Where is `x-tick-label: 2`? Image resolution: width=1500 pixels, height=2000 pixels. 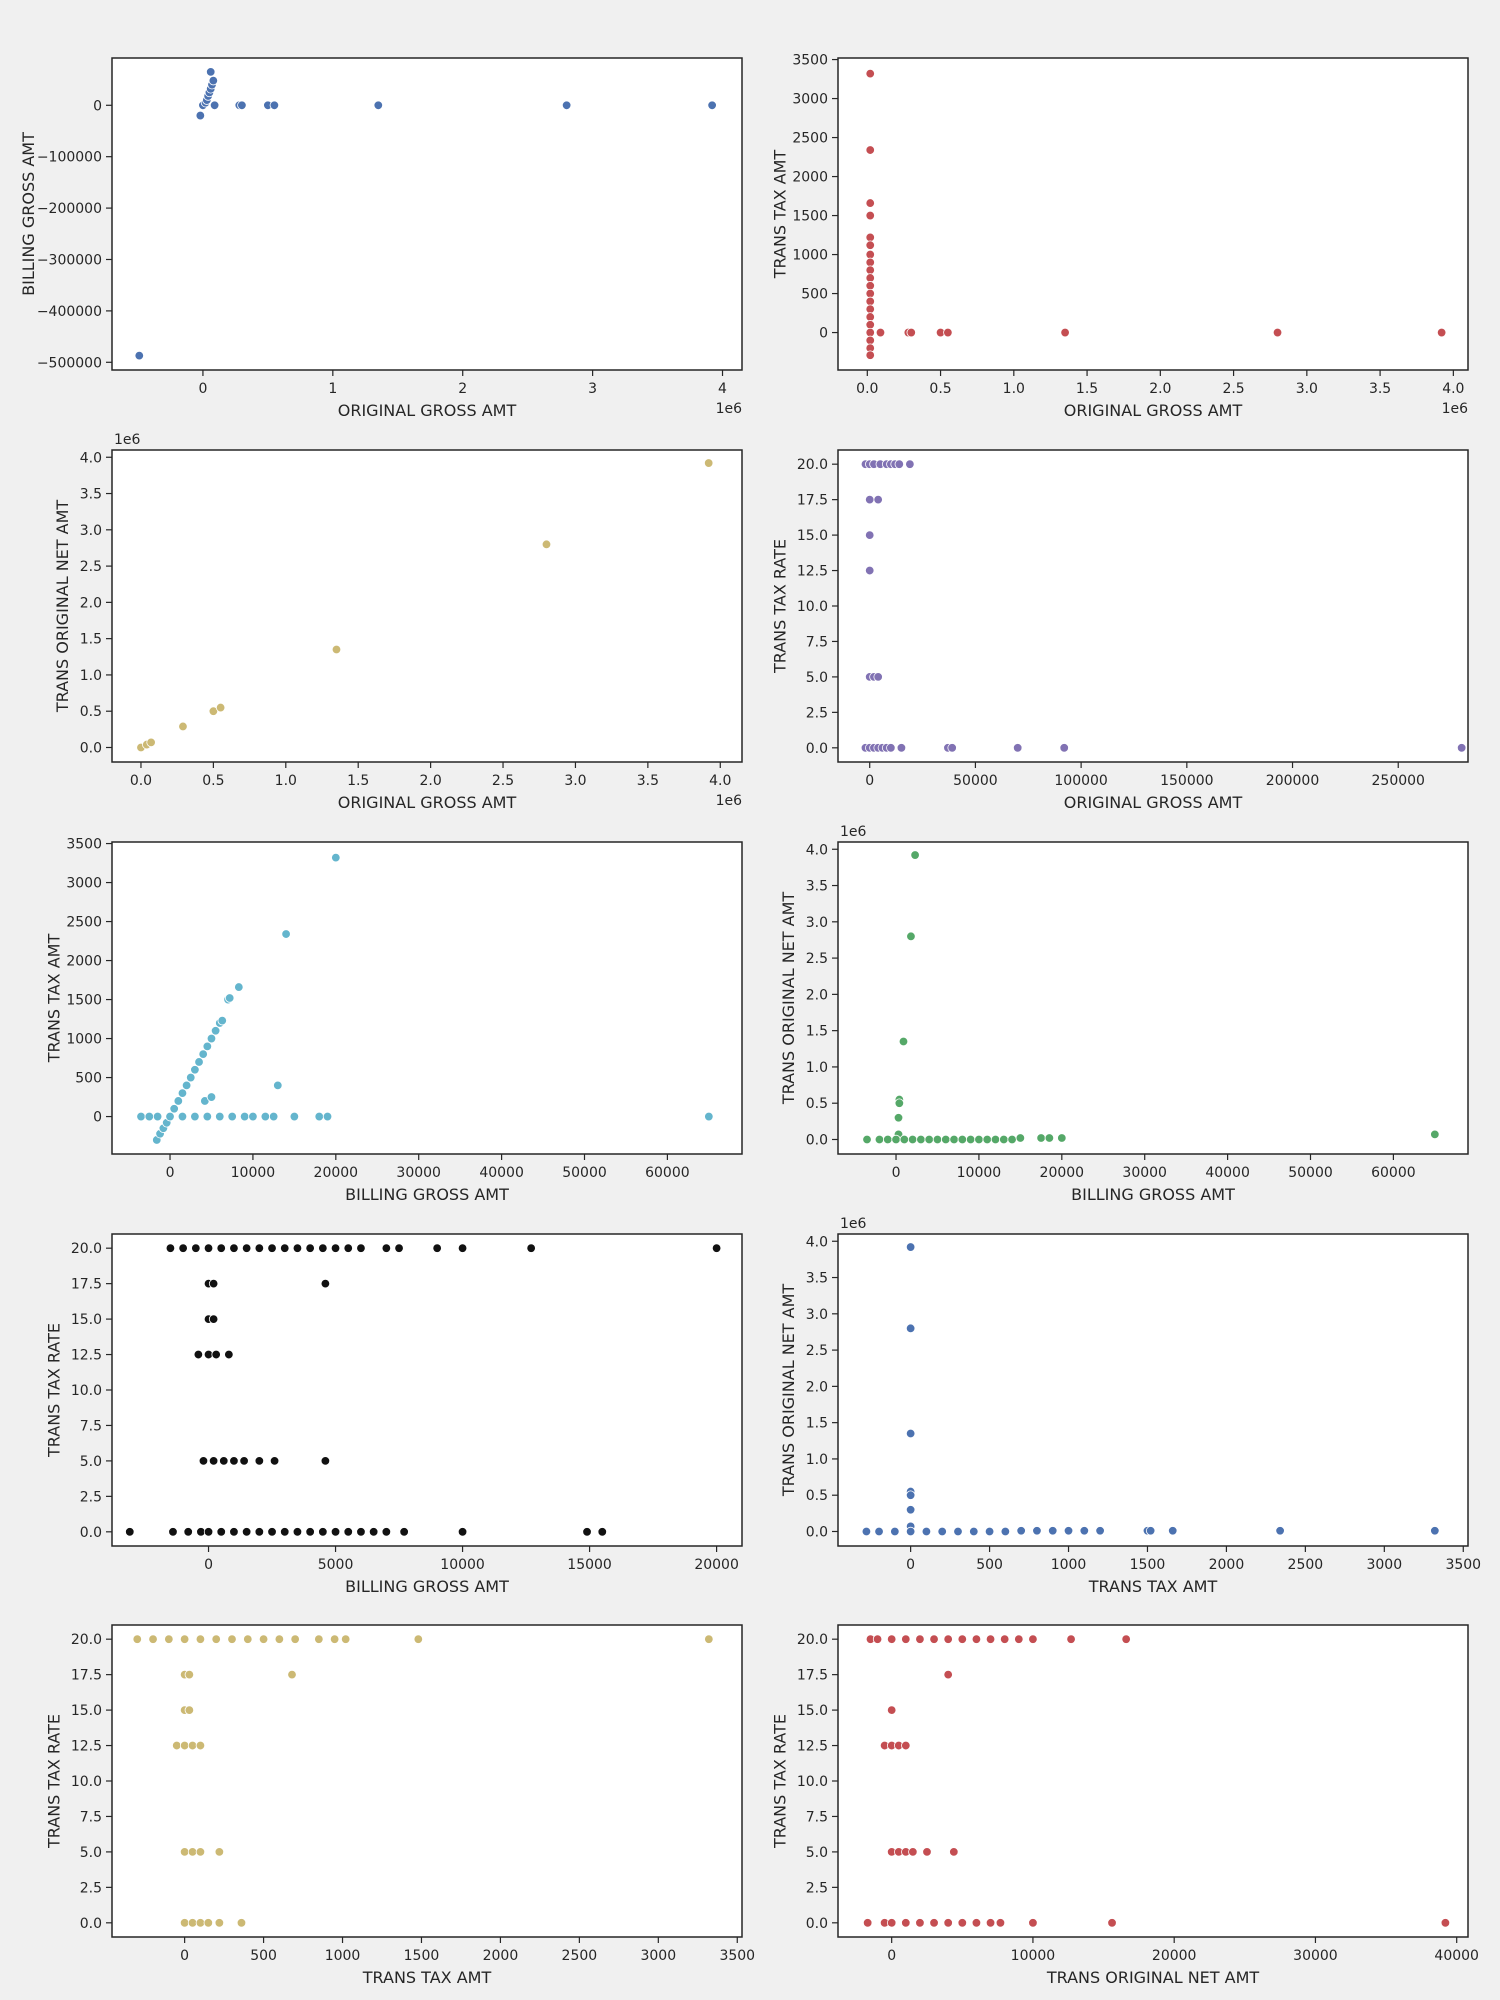 x-tick-label: 2 is located at coordinates (462, 389).